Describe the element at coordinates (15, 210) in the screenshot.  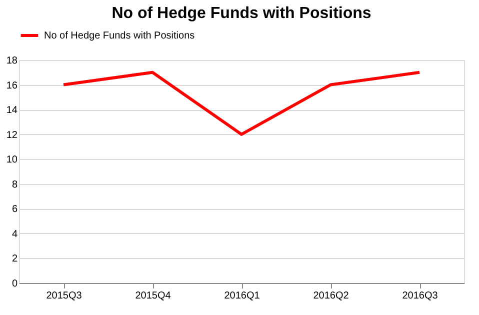
I see `y-tick-label: 6` at that location.